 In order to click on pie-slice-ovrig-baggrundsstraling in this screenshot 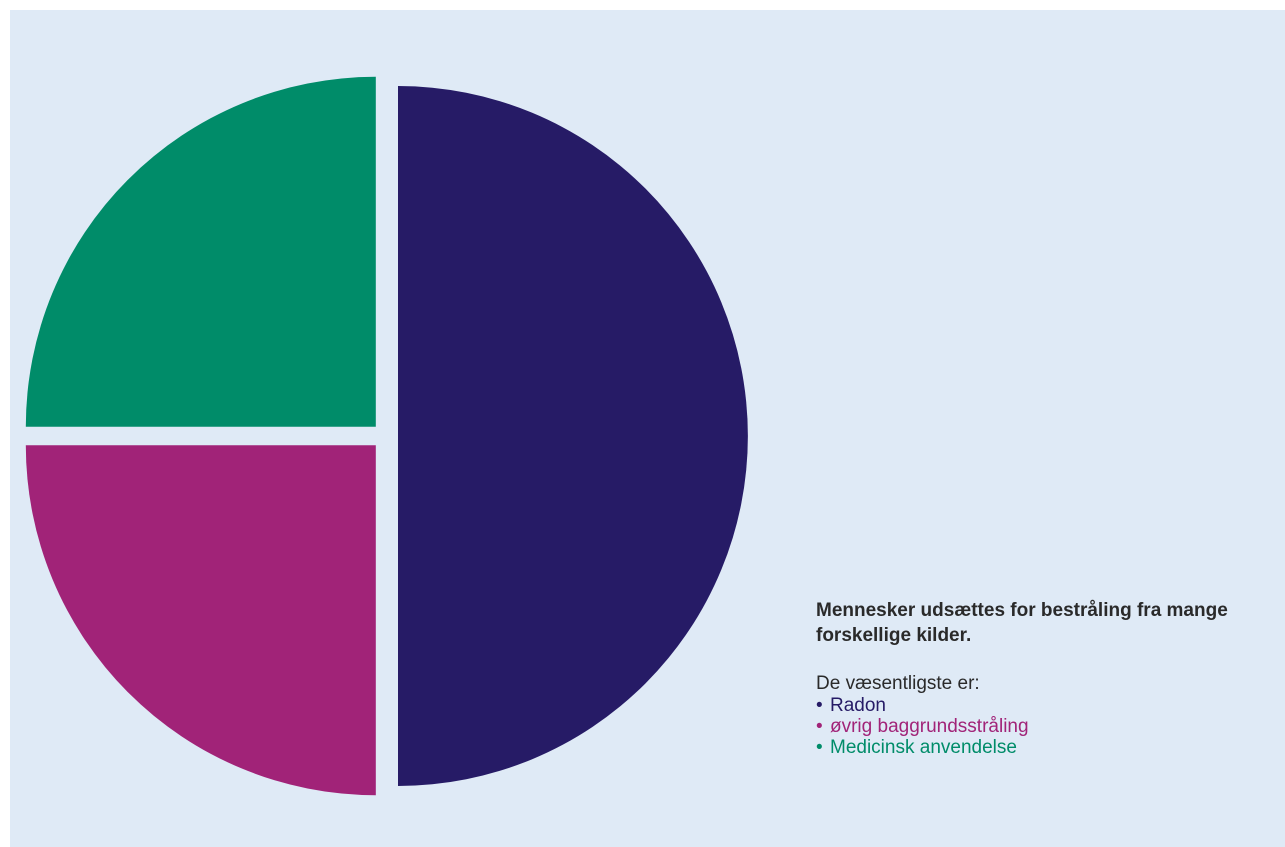, I will do `click(200, 620)`.